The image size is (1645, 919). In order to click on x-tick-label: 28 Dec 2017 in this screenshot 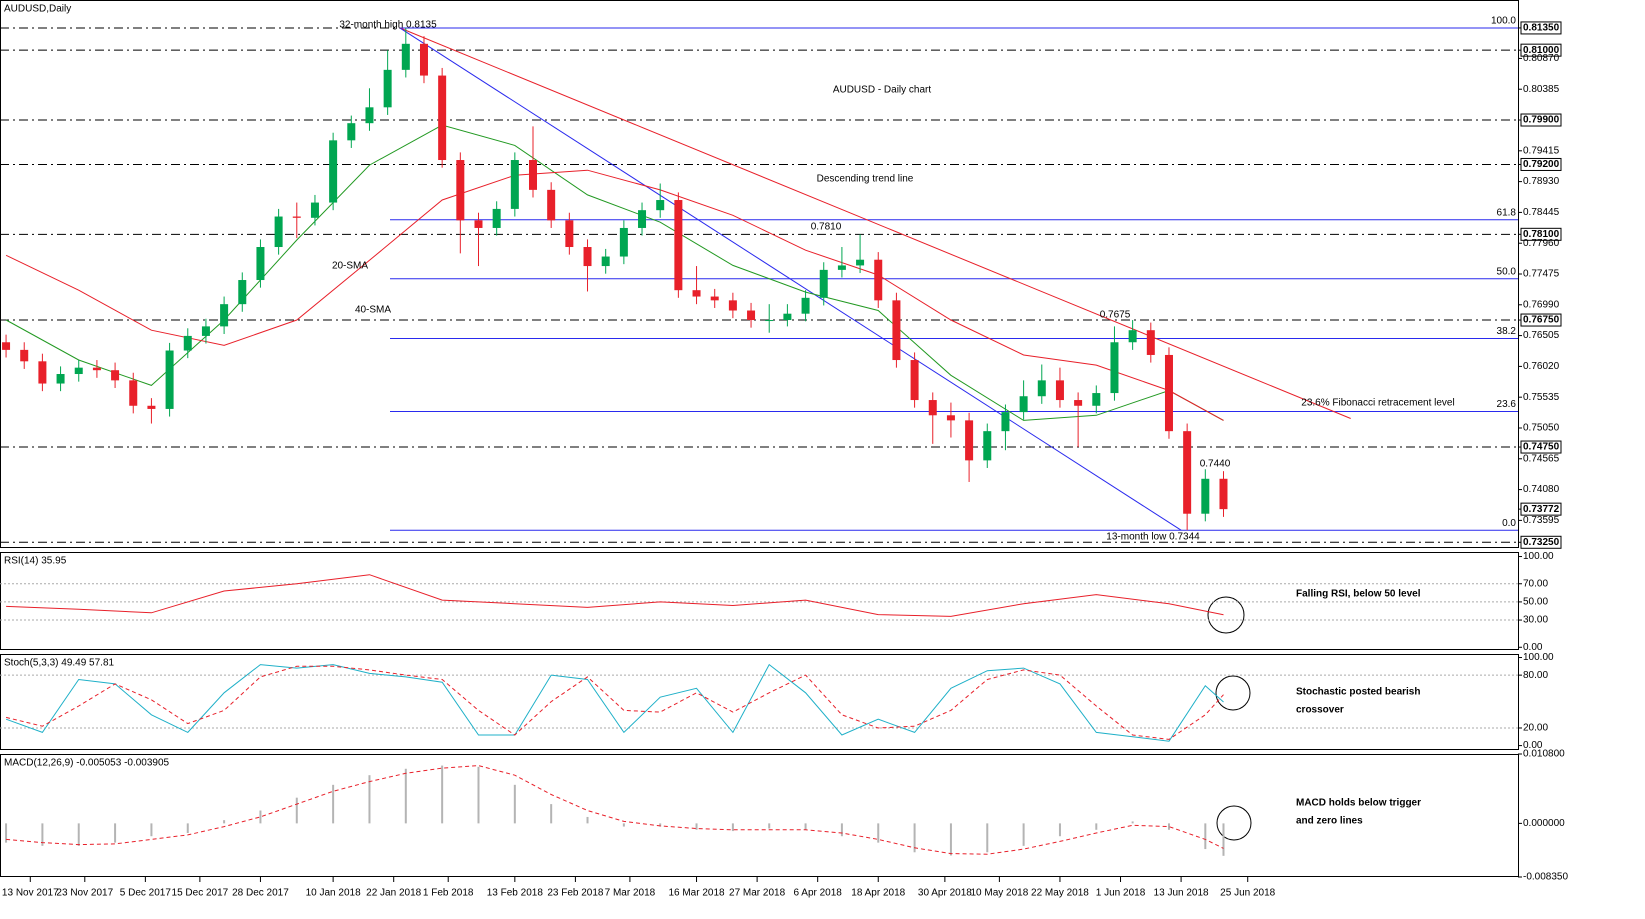, I will do `click(260, 893)`.